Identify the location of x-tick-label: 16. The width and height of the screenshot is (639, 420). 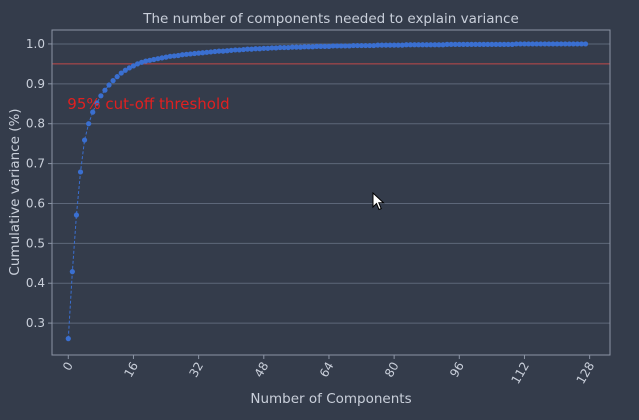
(131, 370).